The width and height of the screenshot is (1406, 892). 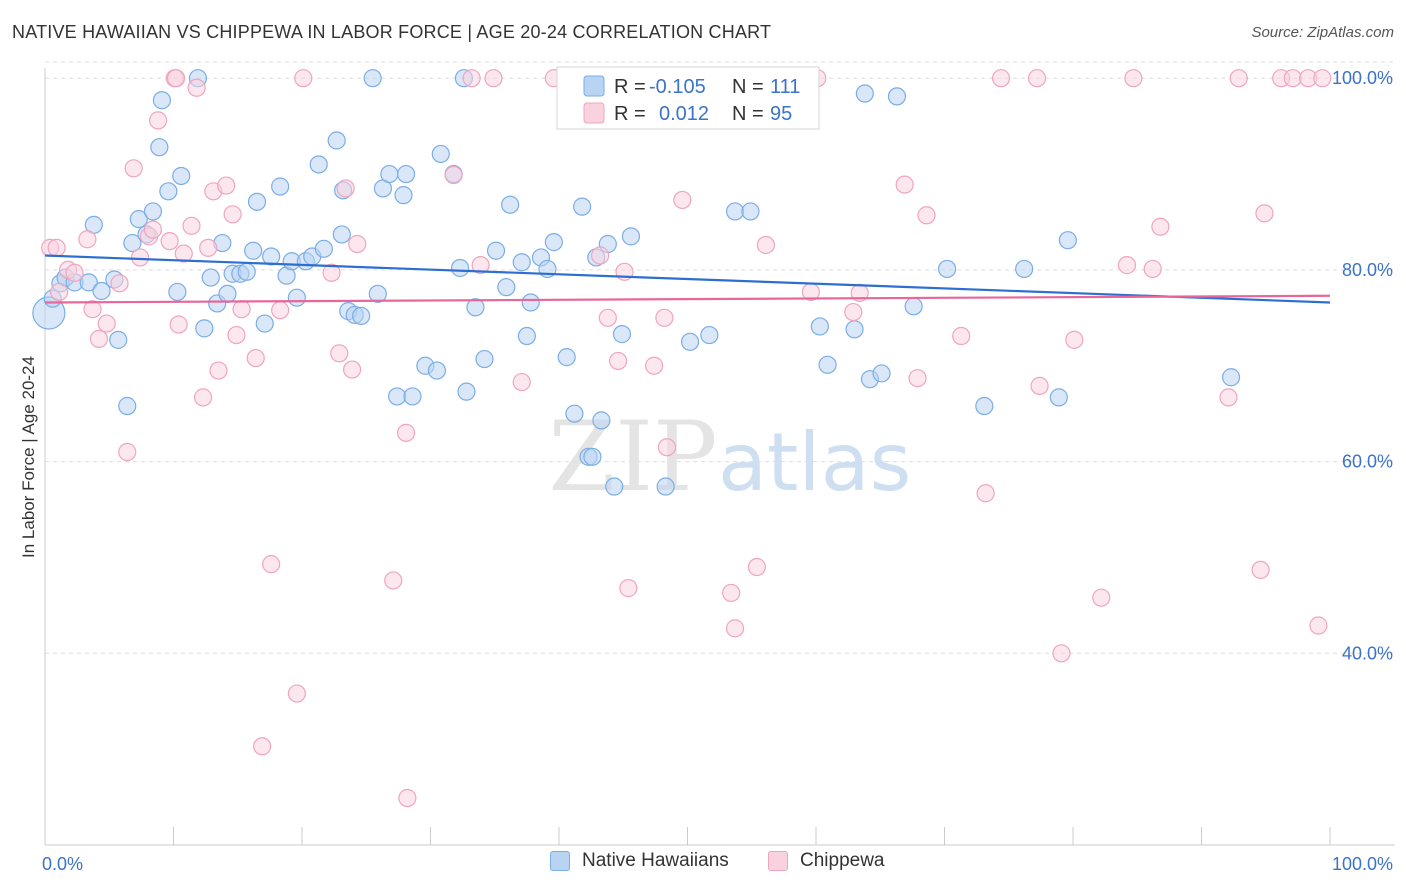 I want to click on legend-label: Native Hawaiians, so click(x=655, y=860).